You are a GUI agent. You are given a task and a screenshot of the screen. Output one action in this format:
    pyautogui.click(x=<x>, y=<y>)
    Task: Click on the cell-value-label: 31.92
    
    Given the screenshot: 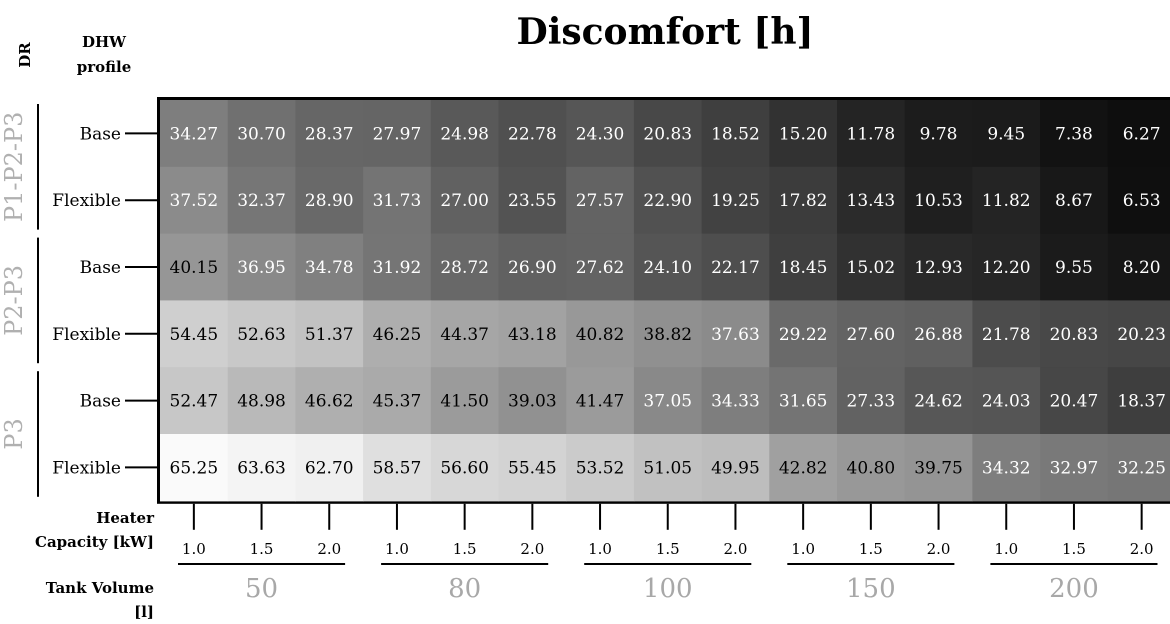 What is the action you would take?
    pyautogui.click(x=397, y=268)
    